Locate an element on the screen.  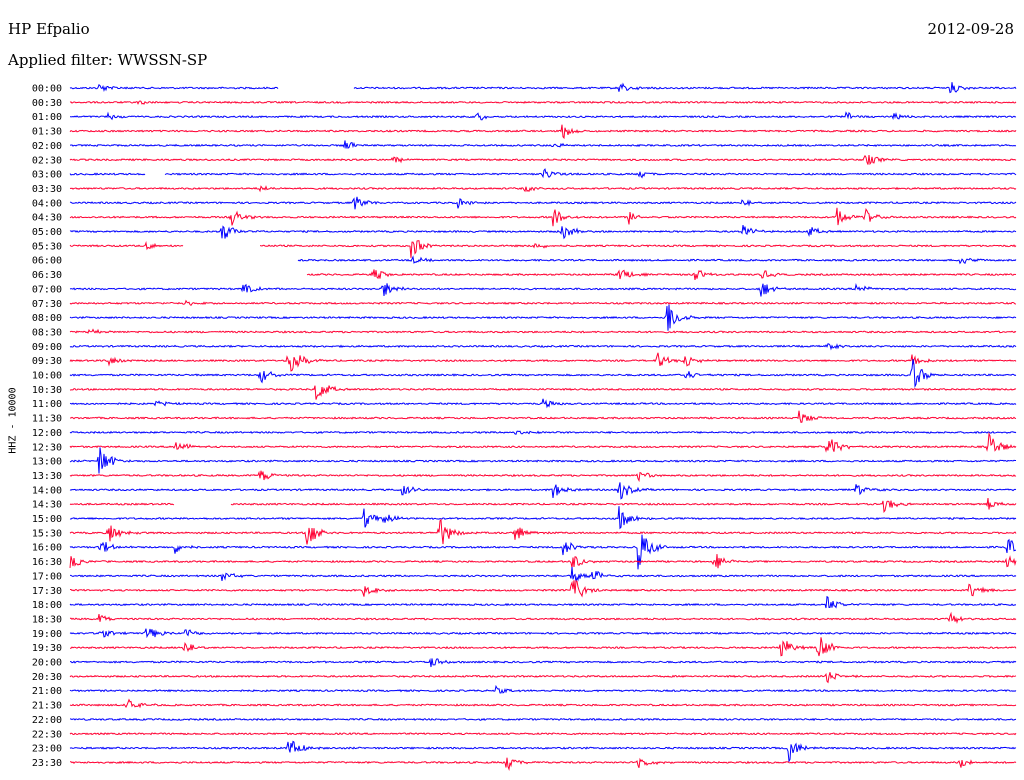
time-label: 13:00 is located at coordinates (47, 462).